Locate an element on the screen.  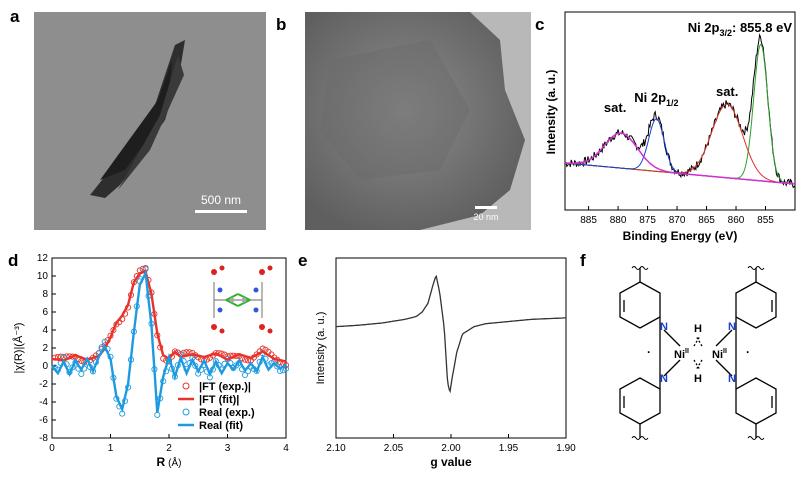
xps-main-peak-fit is located at coordinates (680, 114).